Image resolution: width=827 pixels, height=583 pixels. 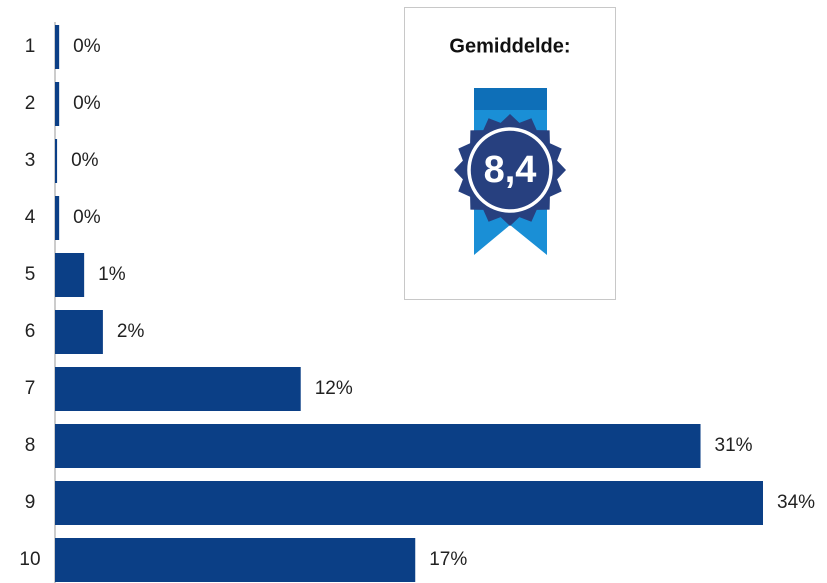 I want to click on seal-ring, so click(x=510, y=170).